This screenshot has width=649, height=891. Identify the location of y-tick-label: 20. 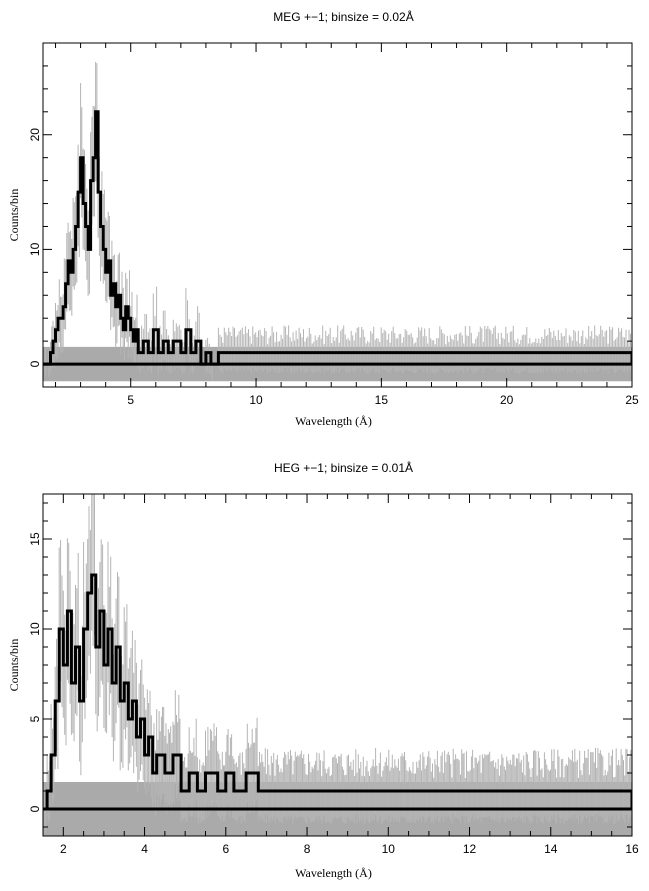
(35, 135).